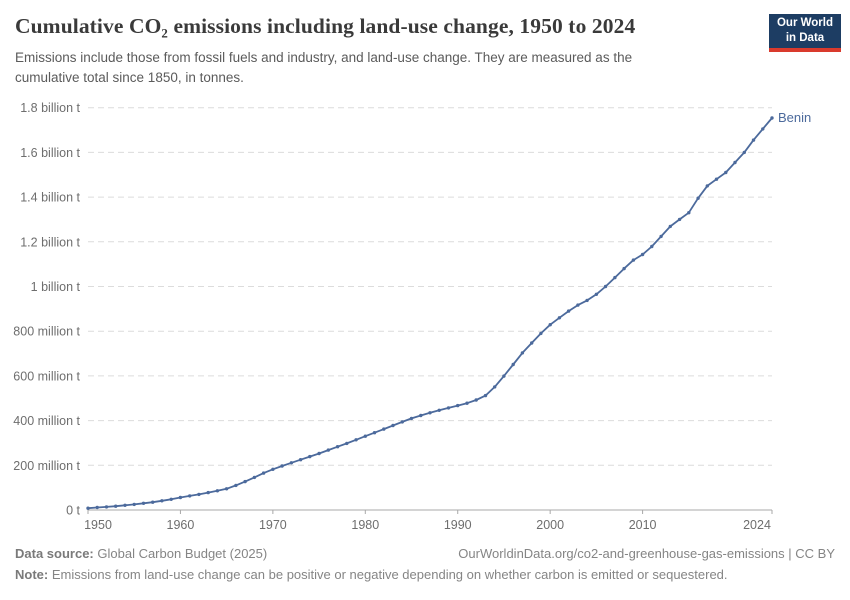 Image resolution: width=850 pixels, height=600 pixels. I want to click on data-point-2003, so click(578, 305).